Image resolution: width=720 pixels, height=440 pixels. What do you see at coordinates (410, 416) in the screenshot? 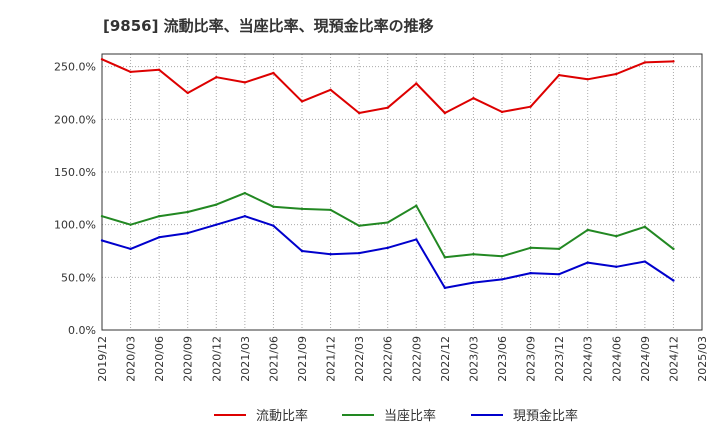
I see `legend-label: 当座比率` at bounding box center [410, 416].